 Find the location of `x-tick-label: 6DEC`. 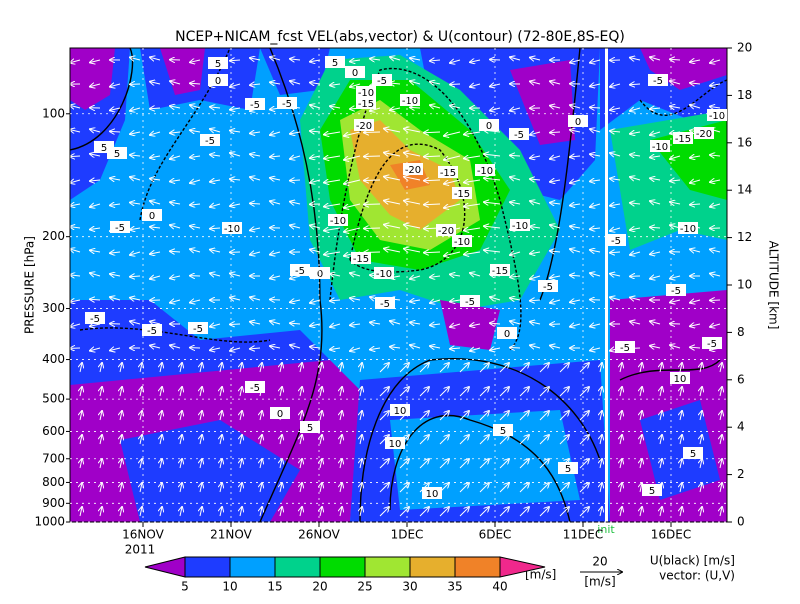

x-tick-label: 6DEC is located at coordinates (495, 535).